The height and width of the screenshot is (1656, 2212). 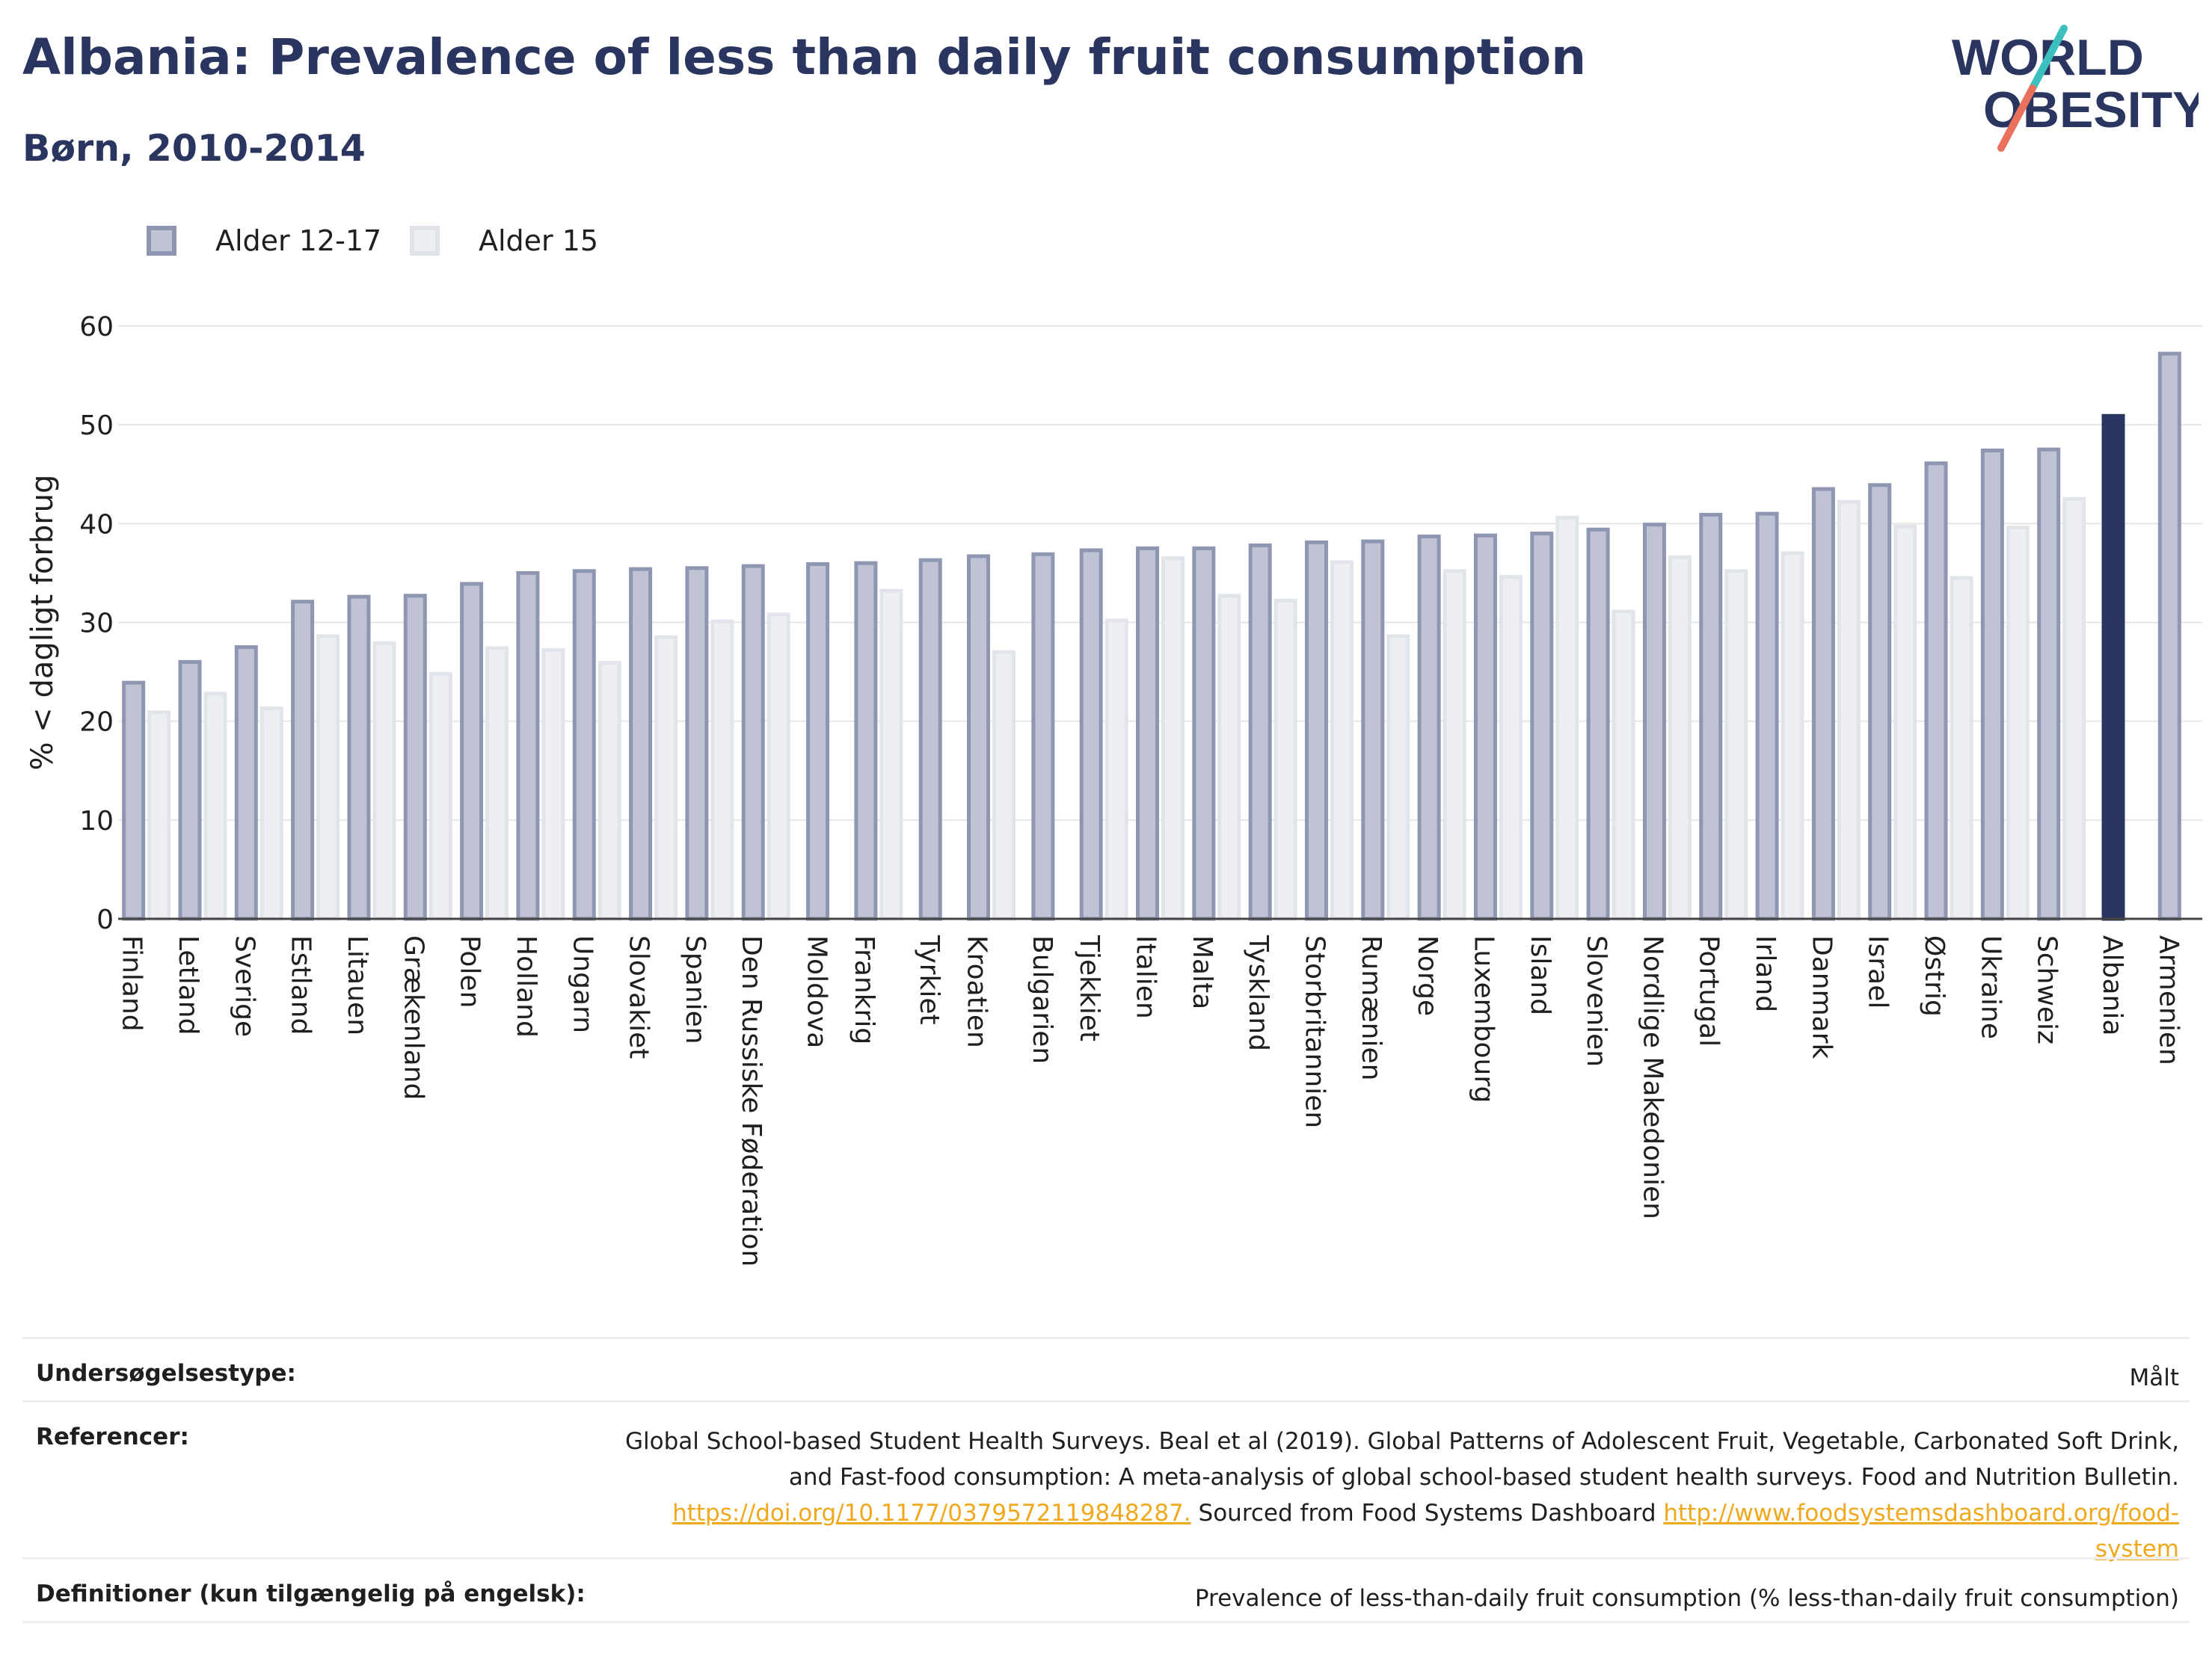 I want to click on survey-type-label: Undersøgelsestype:, so click(x=166, y=1373).